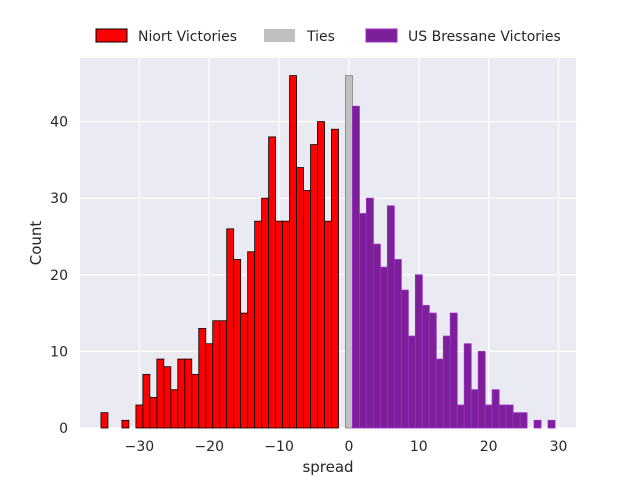 The image size is (640, 480). Describe the element at coordinates (59, 199) in the screenshot. I see `y-tick-label: 30` at that location.